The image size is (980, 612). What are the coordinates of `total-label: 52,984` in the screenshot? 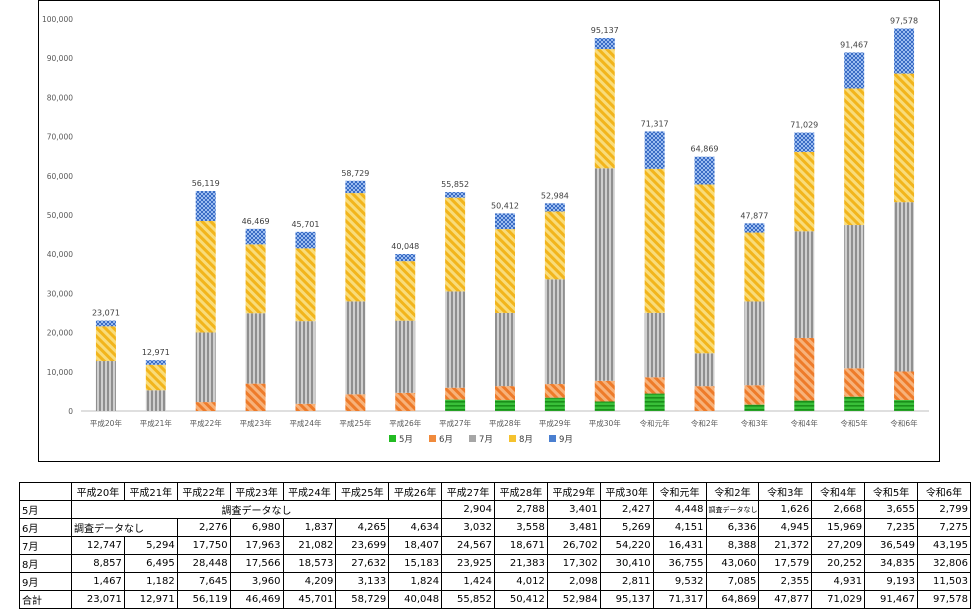 It's located at (555, 195).